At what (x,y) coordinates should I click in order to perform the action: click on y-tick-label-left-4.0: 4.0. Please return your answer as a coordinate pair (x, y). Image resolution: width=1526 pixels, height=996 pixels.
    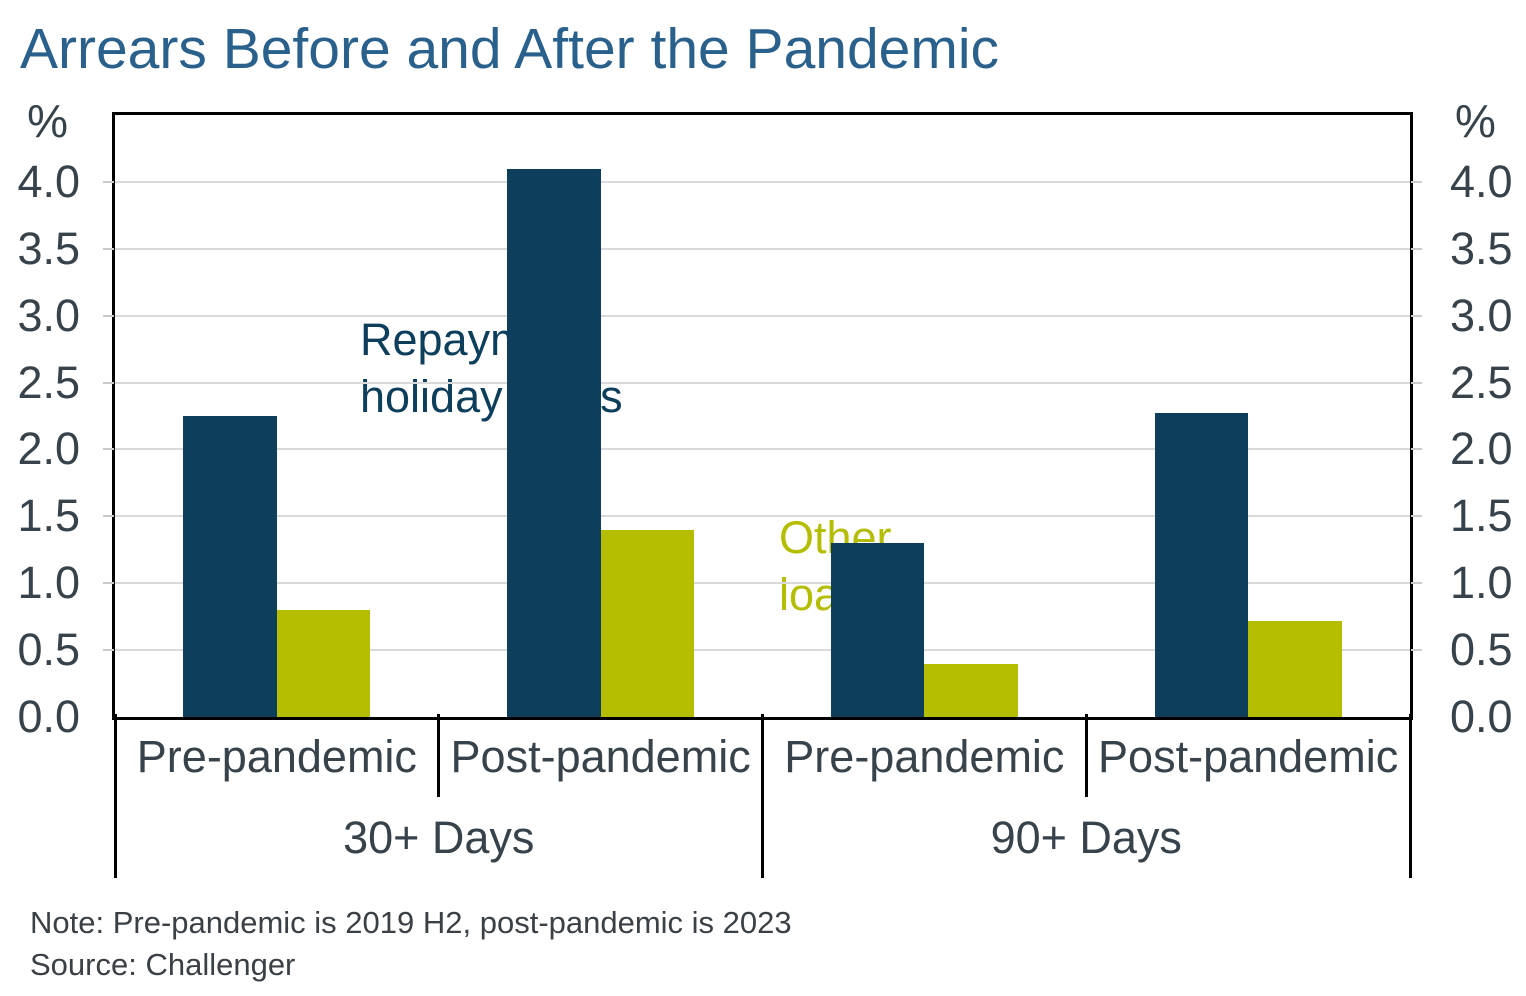
    Looking at the image, I should click on (48, 181).